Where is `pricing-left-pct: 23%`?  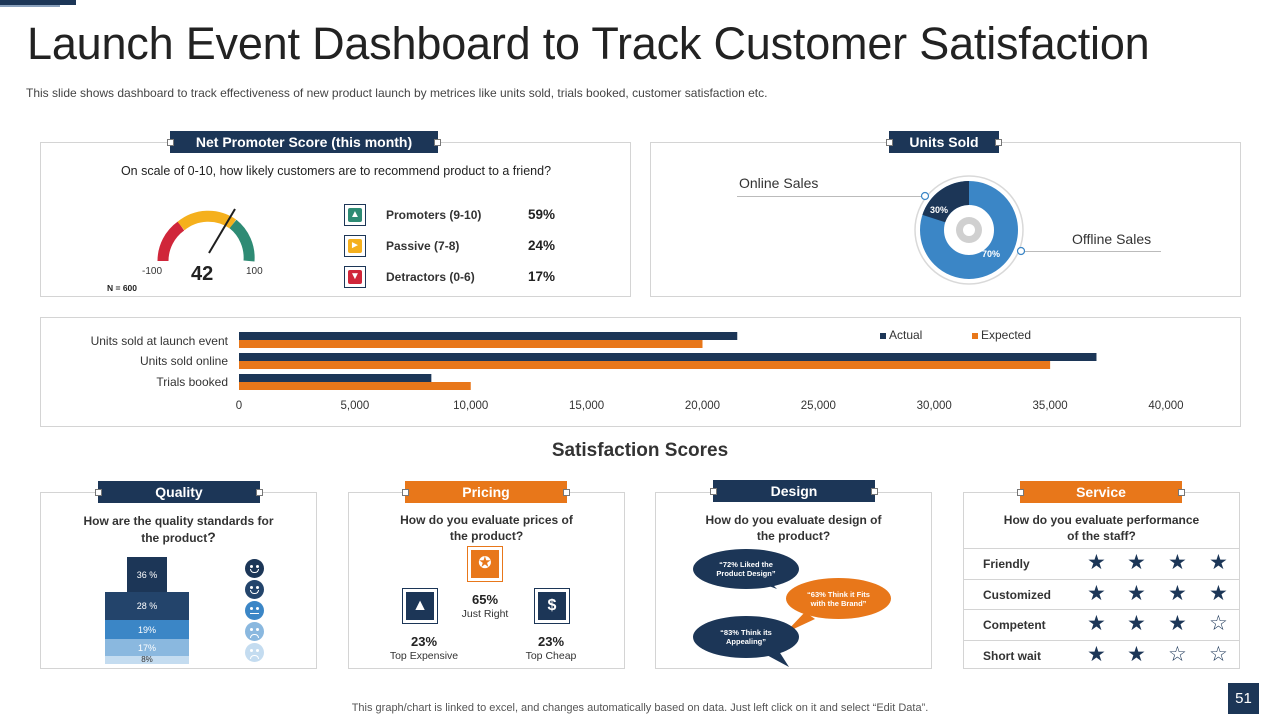 pricing-left-pct: 23% is located at coordinates (424, 641).